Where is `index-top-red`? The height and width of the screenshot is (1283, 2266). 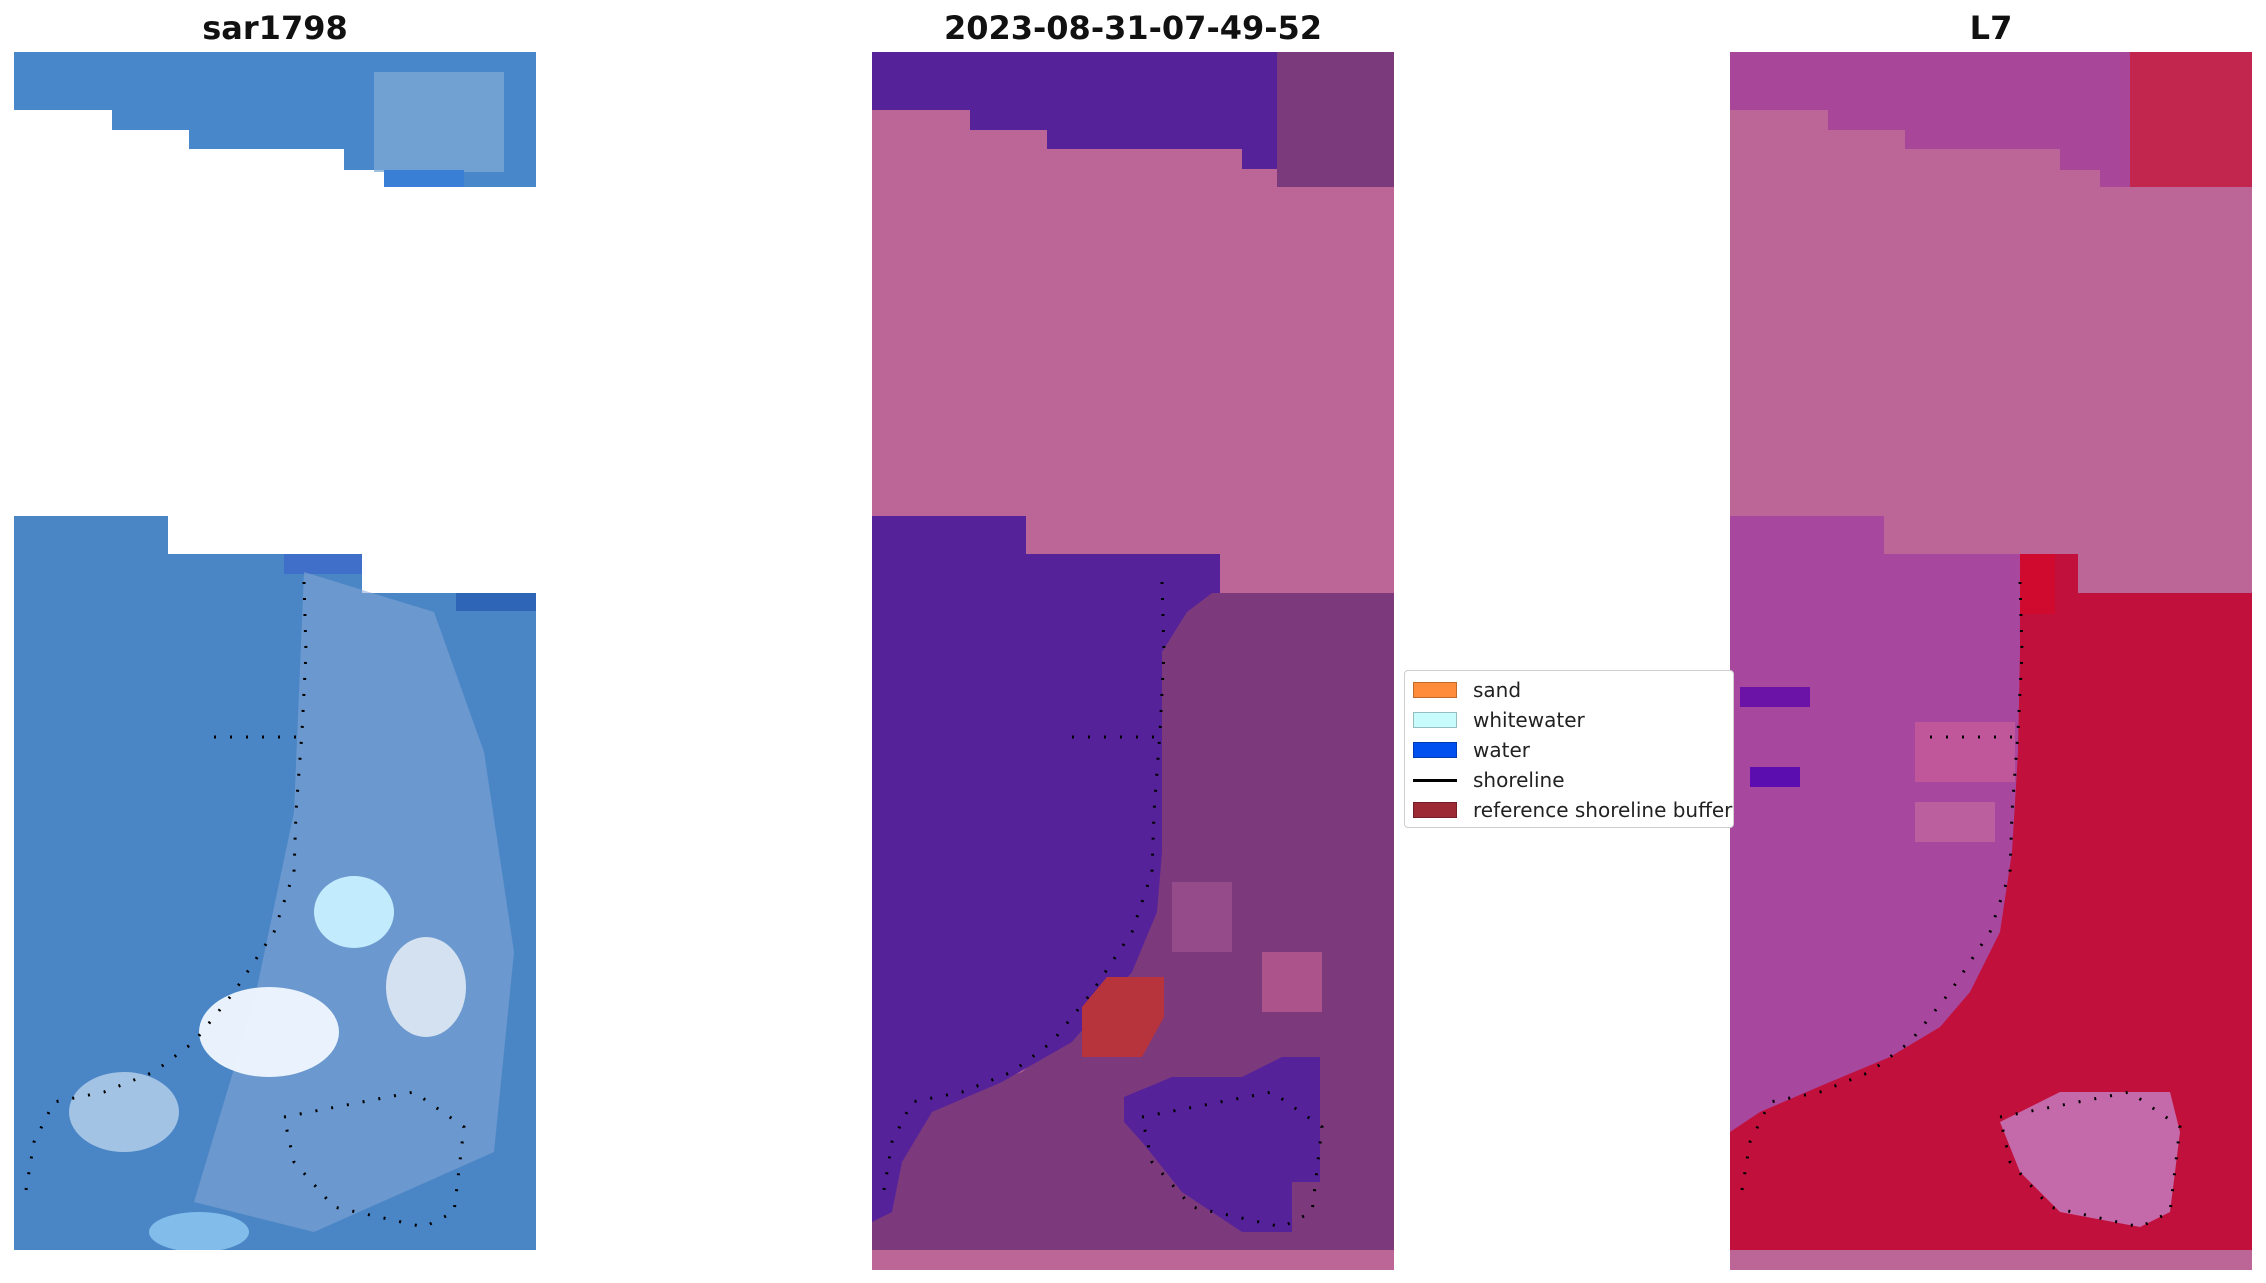
index-top-red is located at coordinates (2191, 119).